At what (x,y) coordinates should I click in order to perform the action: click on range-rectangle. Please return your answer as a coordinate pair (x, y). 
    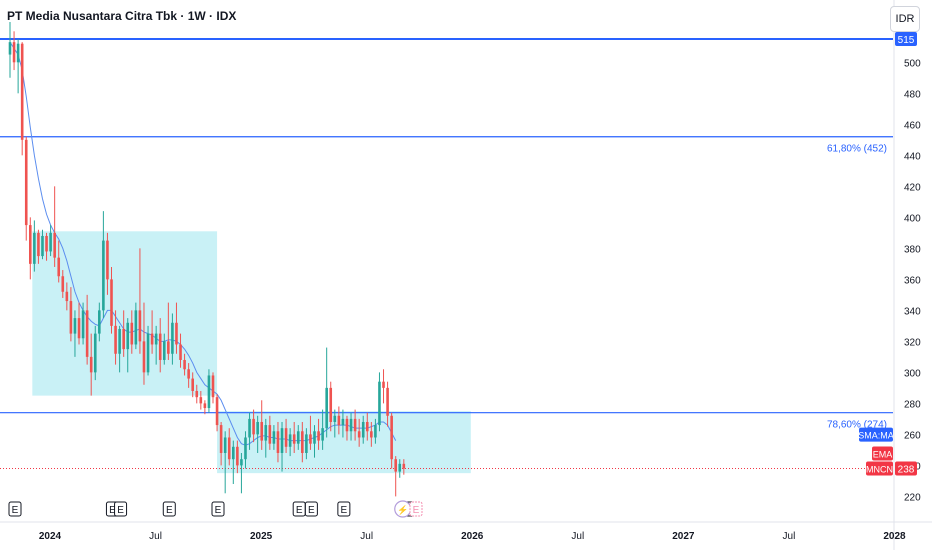
    Looking at the image, I should click on (125, 313).